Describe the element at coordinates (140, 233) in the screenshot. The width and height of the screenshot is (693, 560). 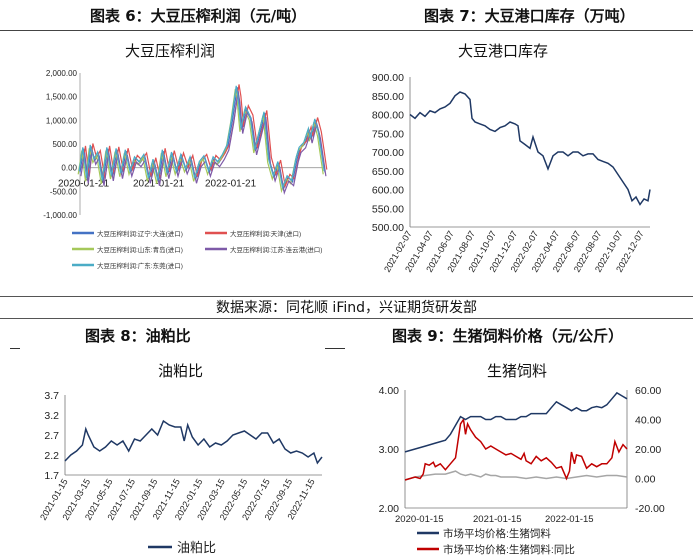
I see `legend-label: 大豆压榨利润:辽宁:大连(进口)` at that location.